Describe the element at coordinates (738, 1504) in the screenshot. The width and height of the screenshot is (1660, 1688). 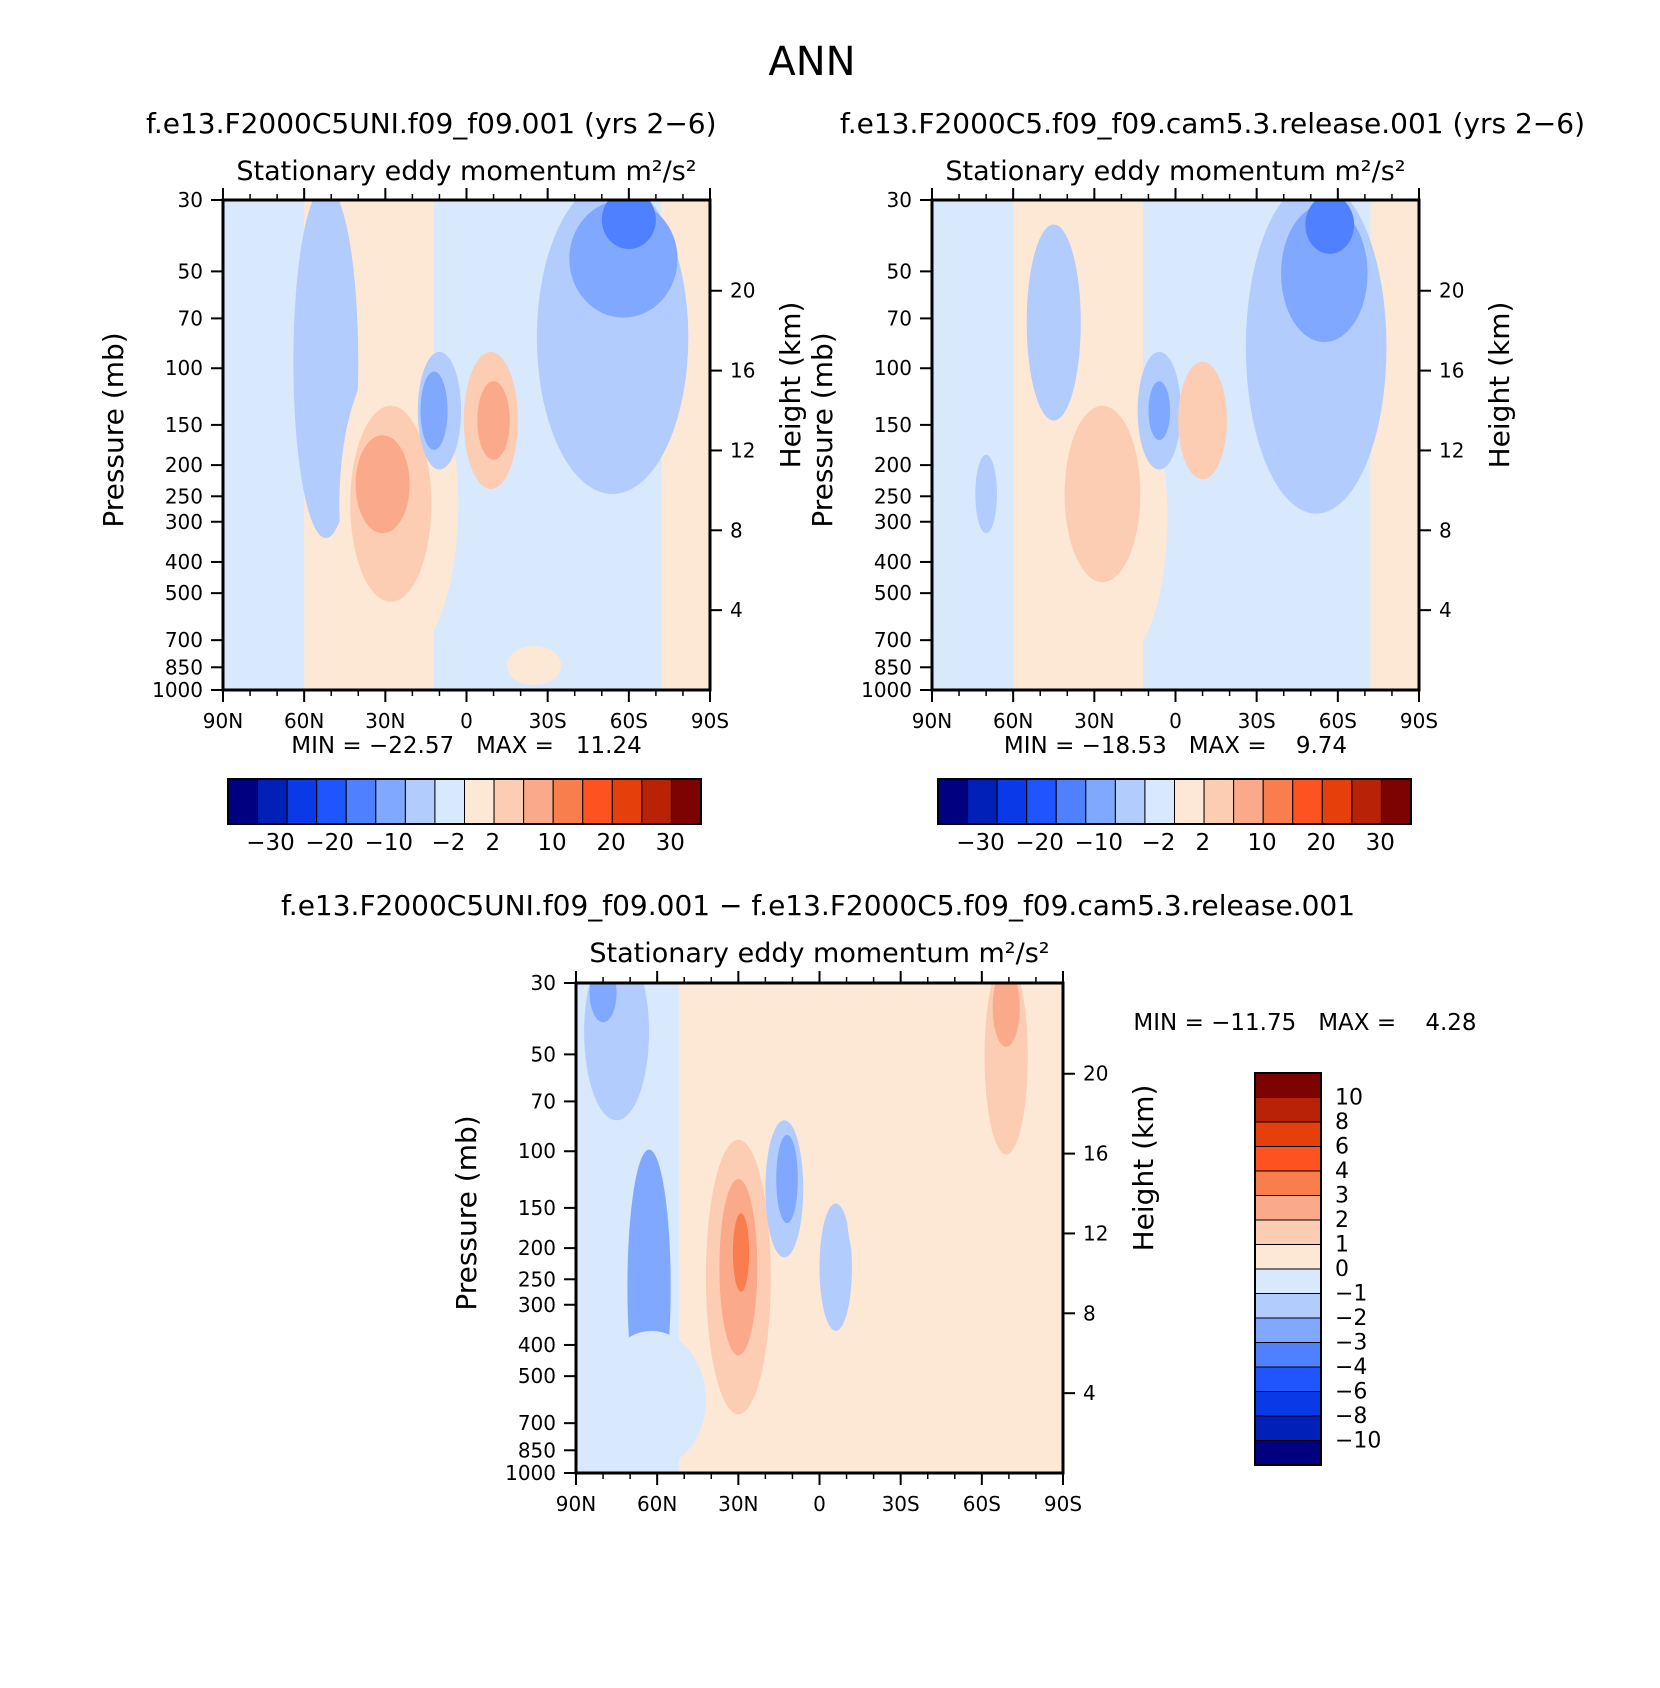
I see `x-tick-label: 30N` at that location.